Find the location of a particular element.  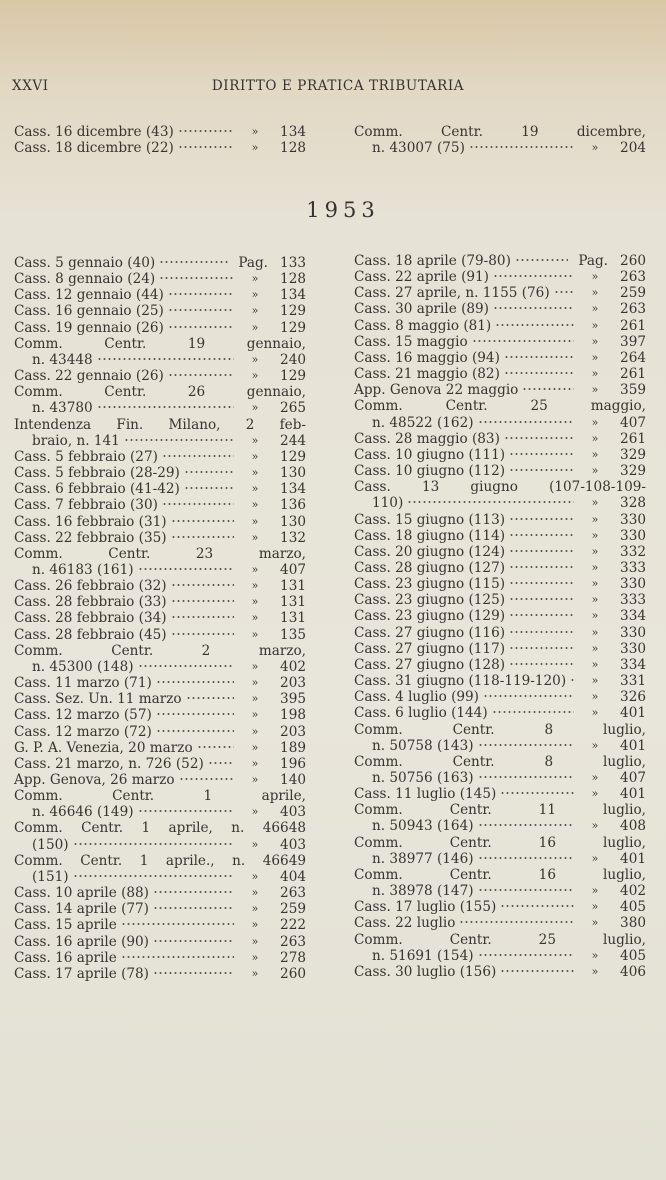

entry-text: n. 45300 (148) is located at coordinates (83, 666).